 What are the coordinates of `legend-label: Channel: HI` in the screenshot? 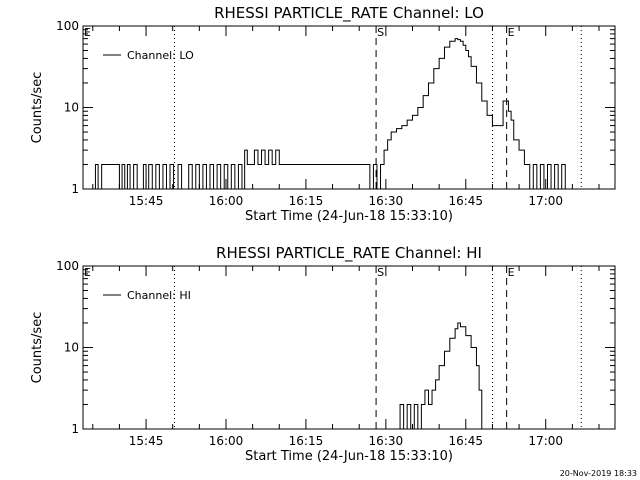 It's located at (159, 295).